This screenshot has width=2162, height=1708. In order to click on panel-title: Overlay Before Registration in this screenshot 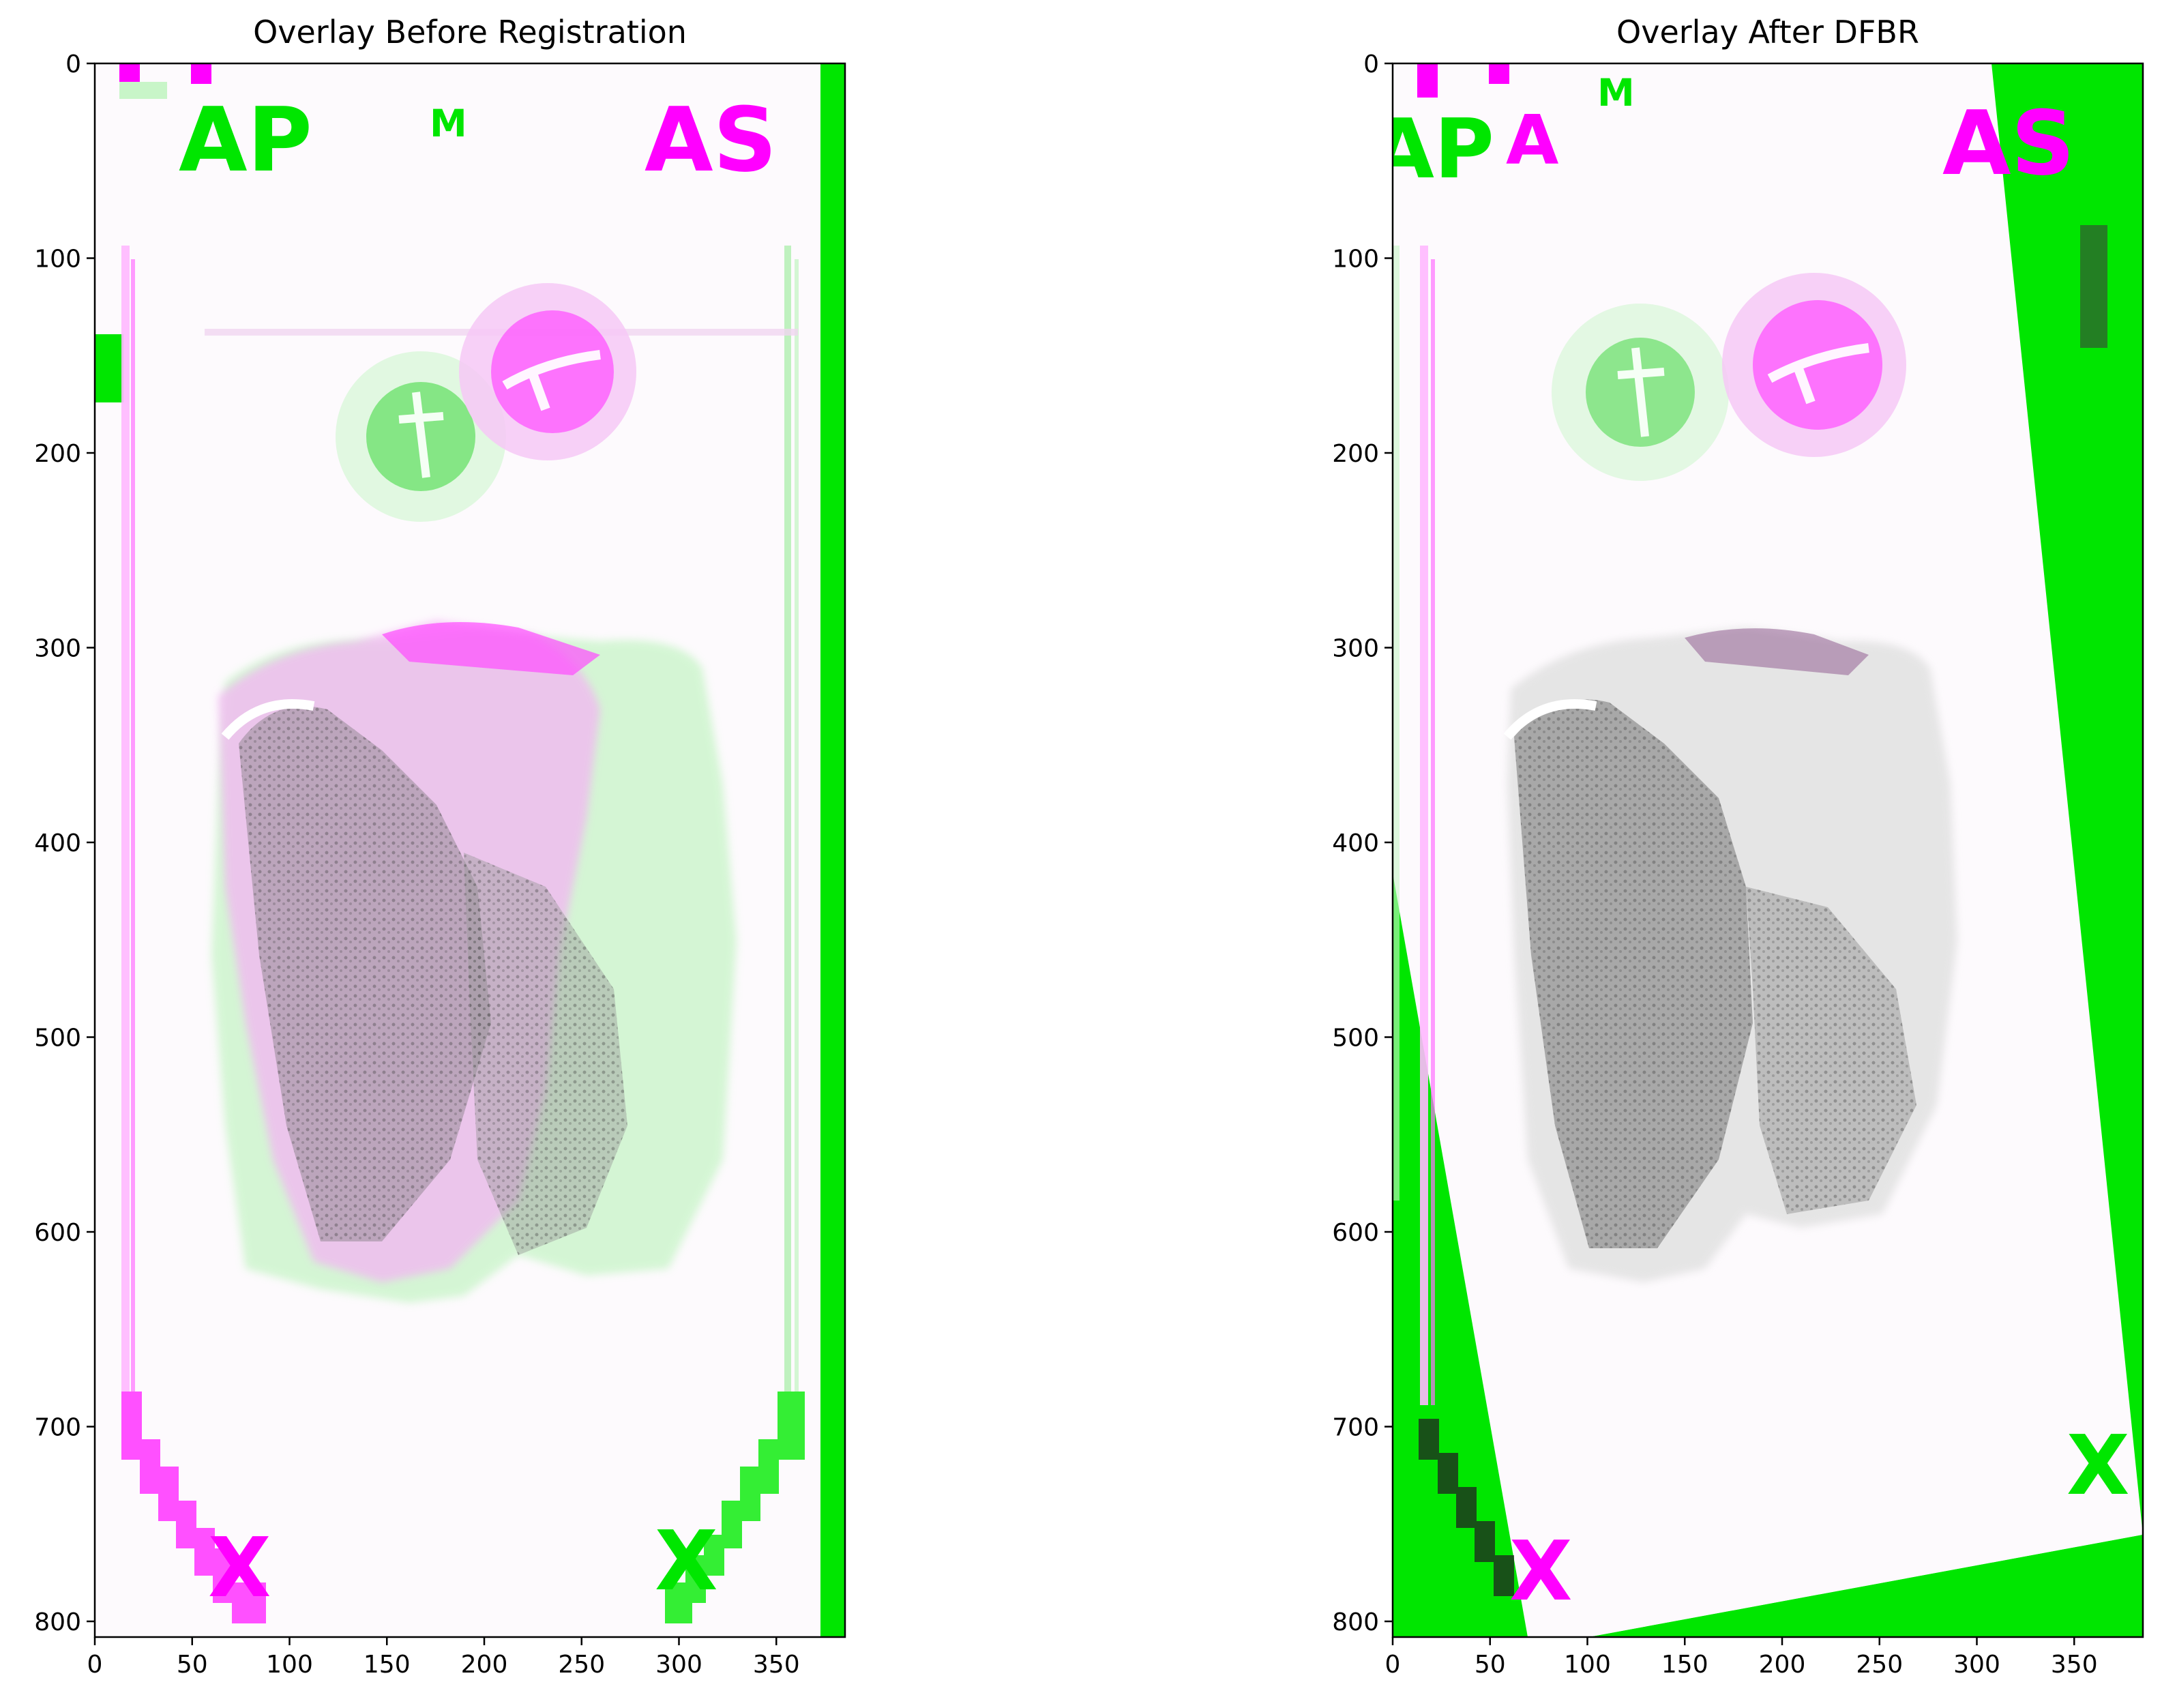, I will do `click(470, 32)`.